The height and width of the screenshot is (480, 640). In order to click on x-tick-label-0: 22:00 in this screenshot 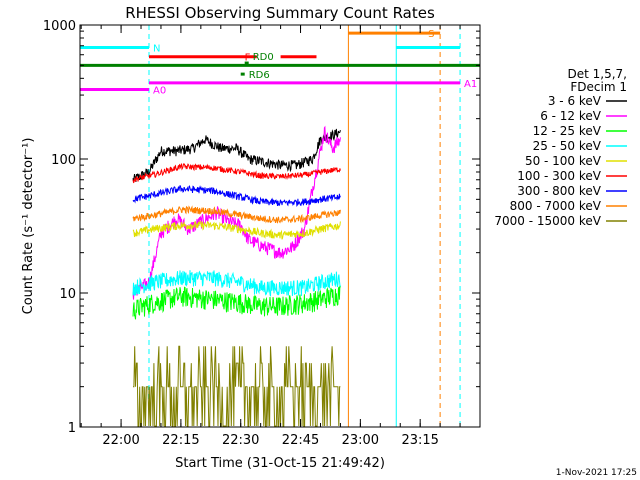, I will do `click(120, 440)`.